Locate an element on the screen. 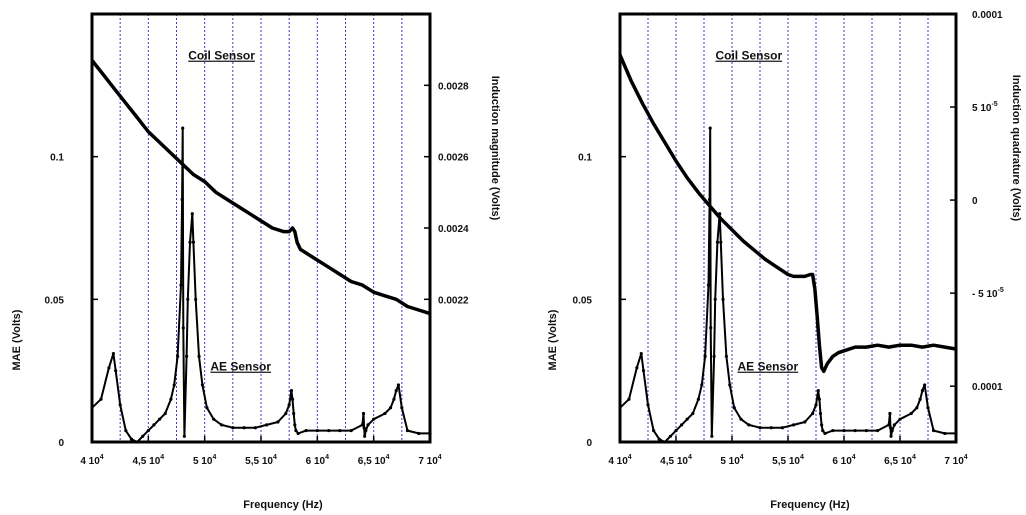  right-y-tick-label: 0.0022 is located at coordinates (453, 300).